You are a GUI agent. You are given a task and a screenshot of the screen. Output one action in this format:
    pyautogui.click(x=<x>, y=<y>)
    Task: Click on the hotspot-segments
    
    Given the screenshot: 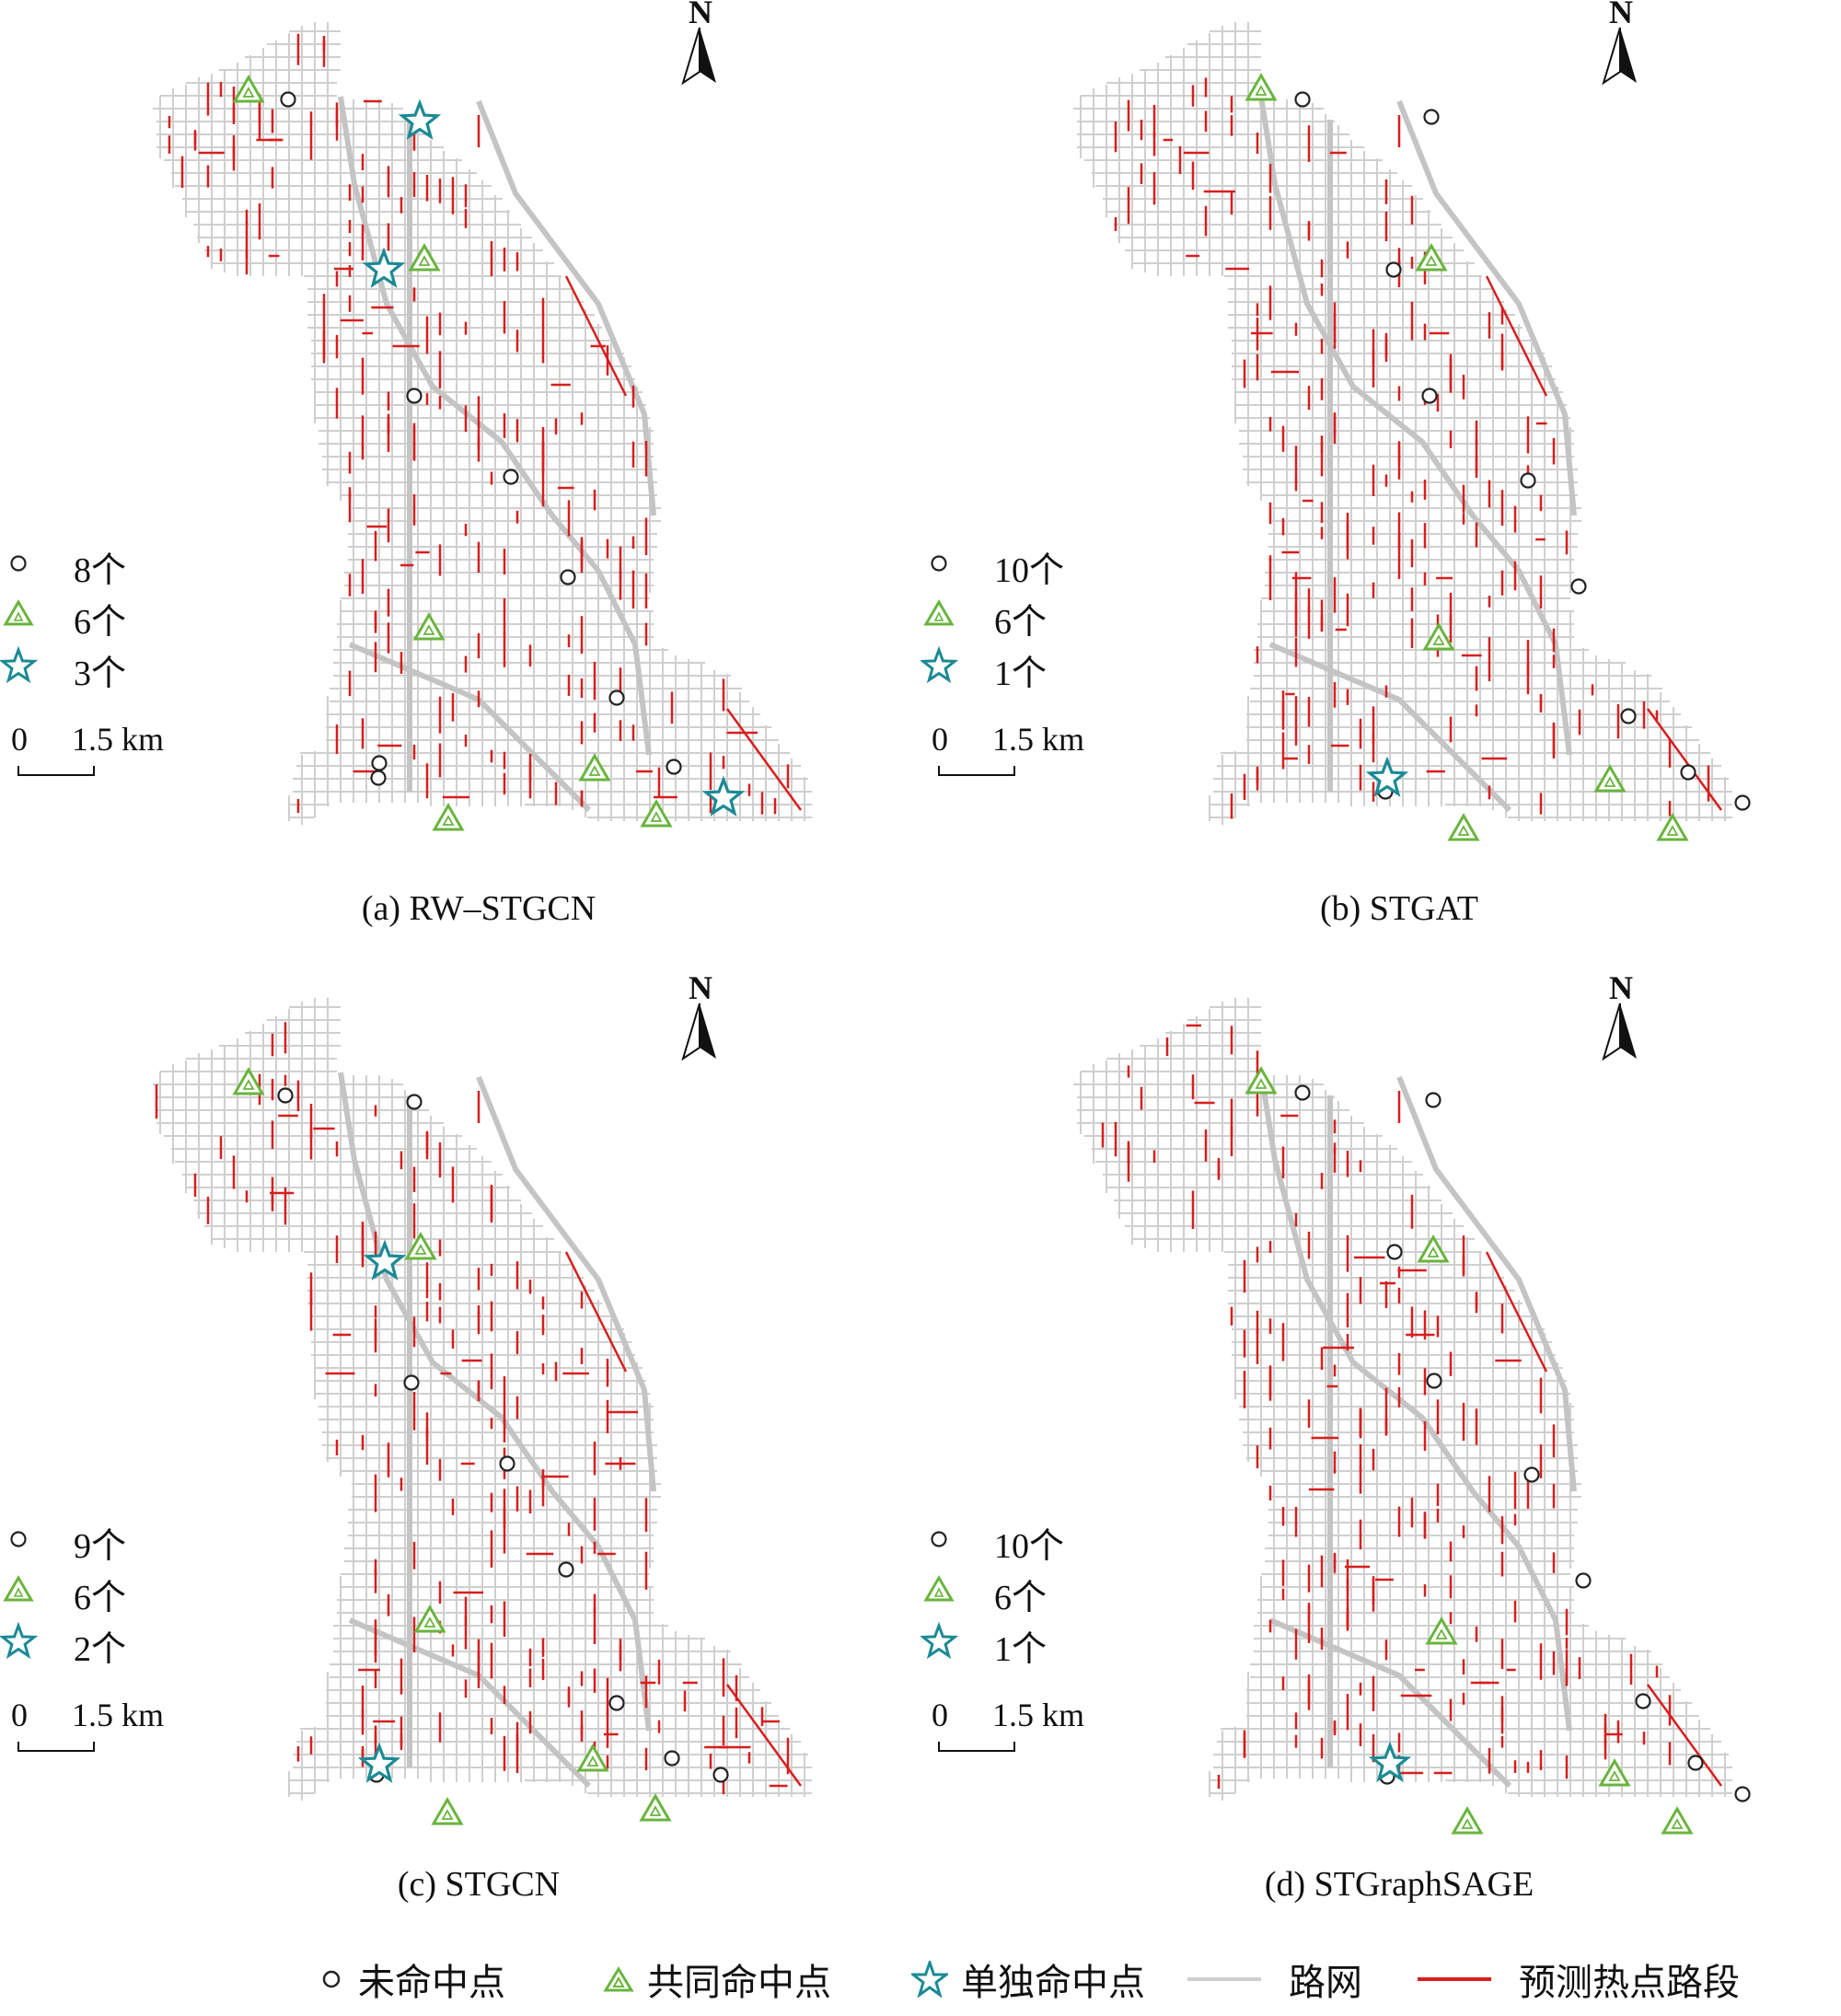 What is the action you would take?
    pyautogui.click(x=1412, y=1407)
    